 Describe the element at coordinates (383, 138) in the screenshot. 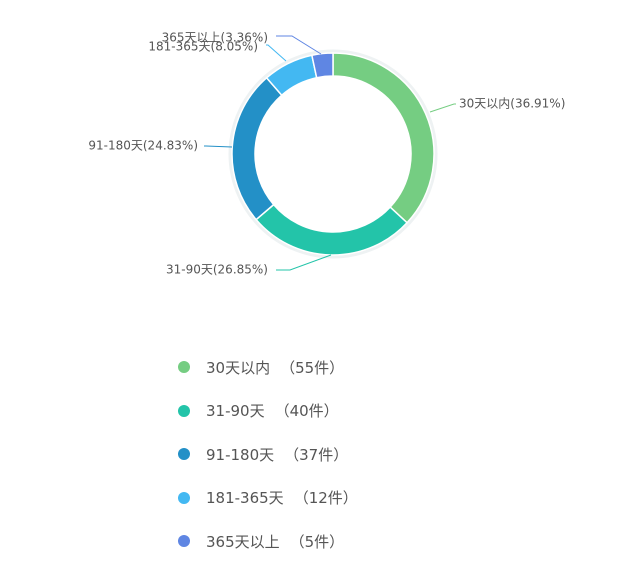

I see `donut-slice-30-days` at that location.